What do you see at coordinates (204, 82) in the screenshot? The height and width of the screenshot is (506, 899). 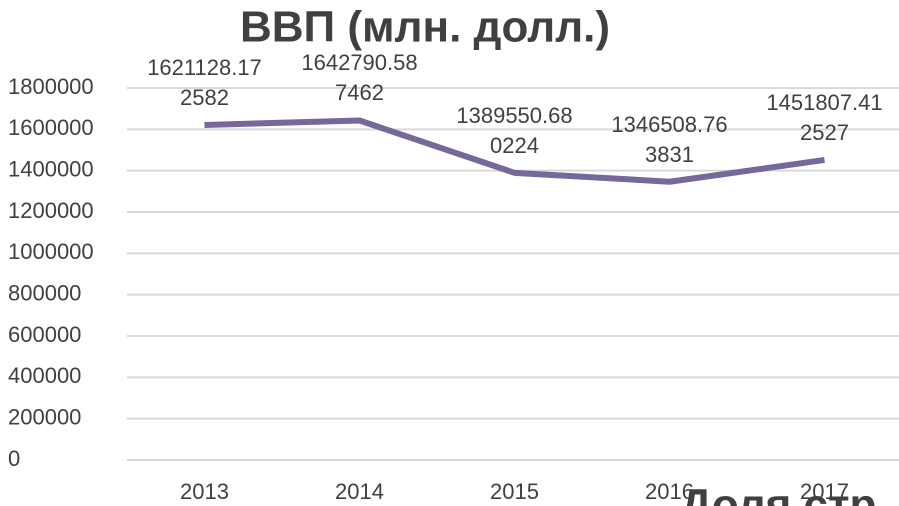 I see `data-label: 1621128.172582` at bounding box center [204, 82].